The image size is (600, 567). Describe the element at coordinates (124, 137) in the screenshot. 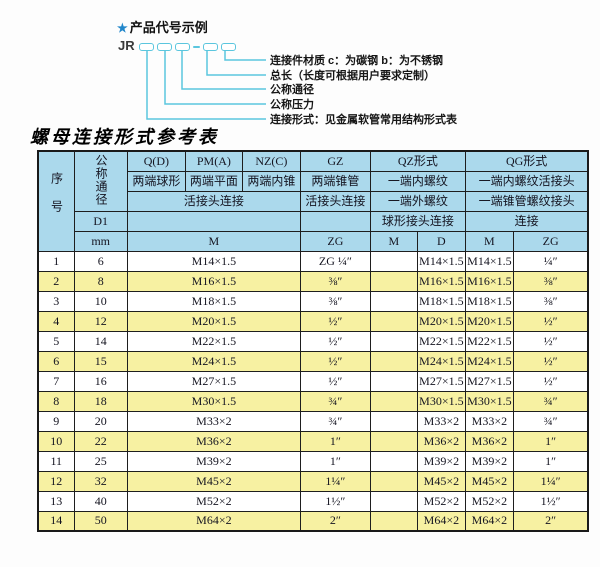

I see `table-title: 螺母连接形式参考表` at that location.